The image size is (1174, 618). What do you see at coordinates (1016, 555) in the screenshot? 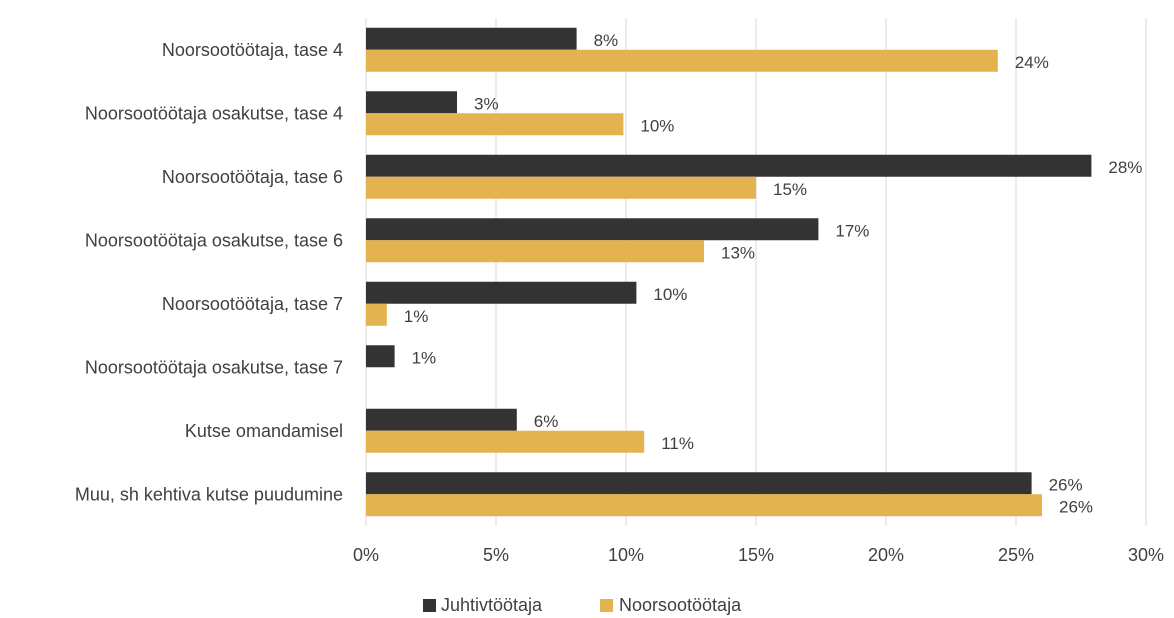
I see `x-tick-label: 25%` at bounding box center [1016, 555].